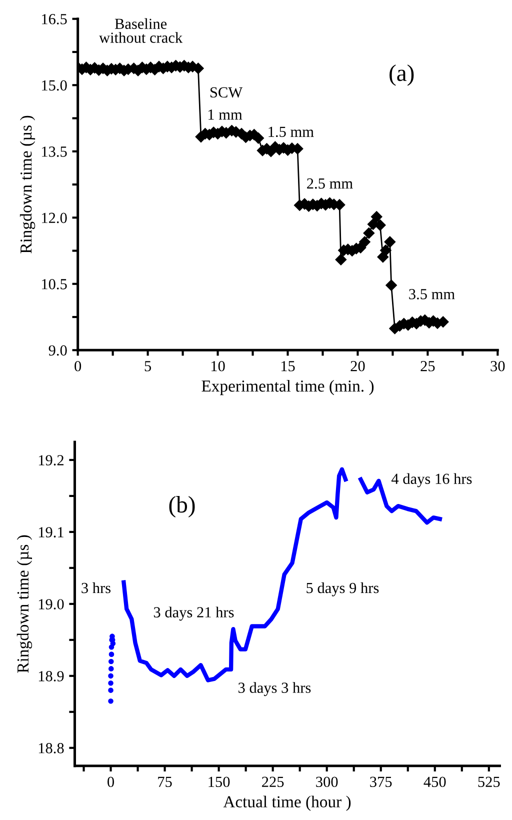  Describe the element at coordinates (54, 151) in the screenshot. I see `y-tick-label: 13.5` at that location.